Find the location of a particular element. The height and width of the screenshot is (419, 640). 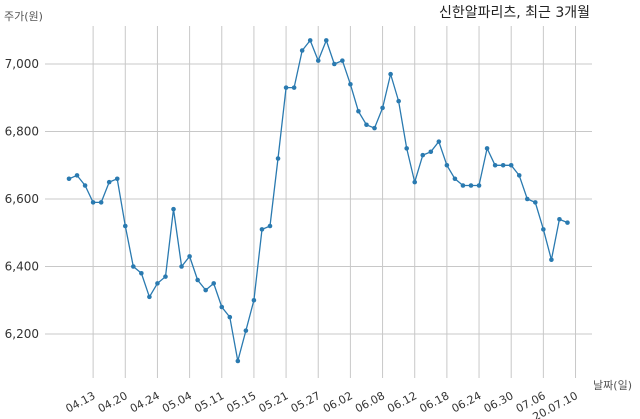

x-tick-label: 05.11 is located at coordinates (209, 402).